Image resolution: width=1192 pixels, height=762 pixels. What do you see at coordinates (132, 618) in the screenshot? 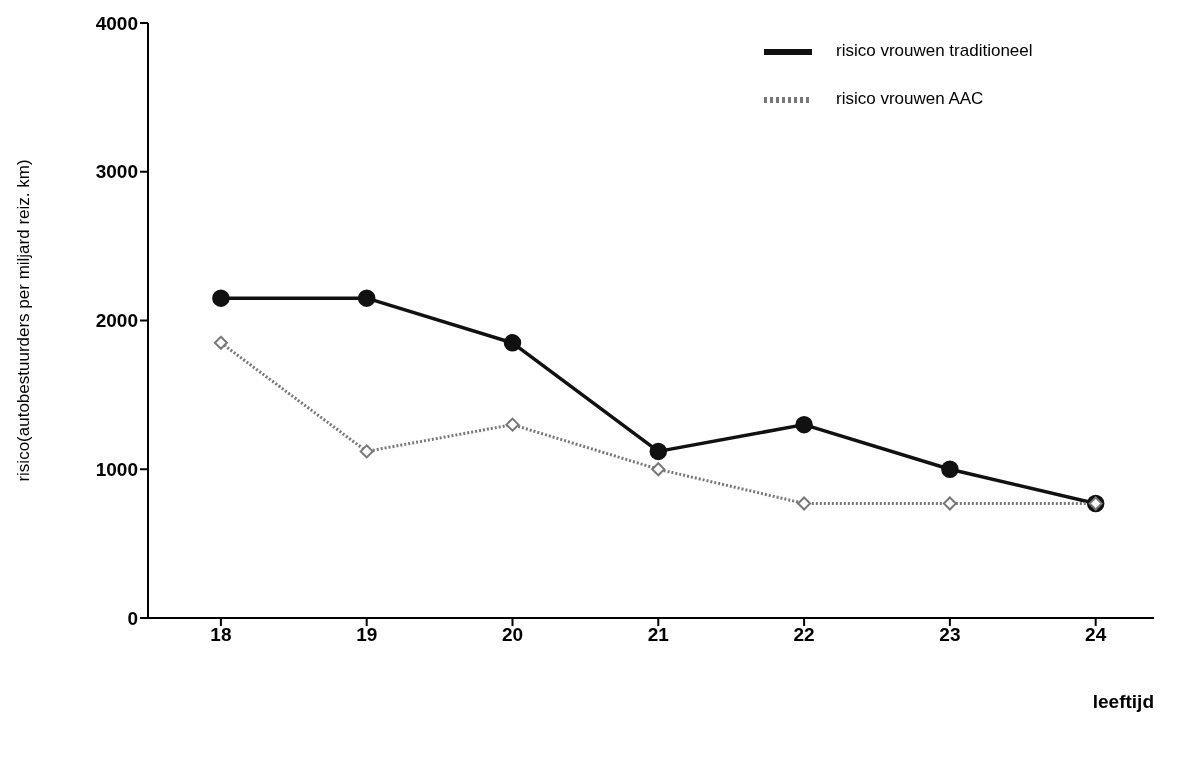
I see `y-tick-label: 0` at bounding box center [132, 618].